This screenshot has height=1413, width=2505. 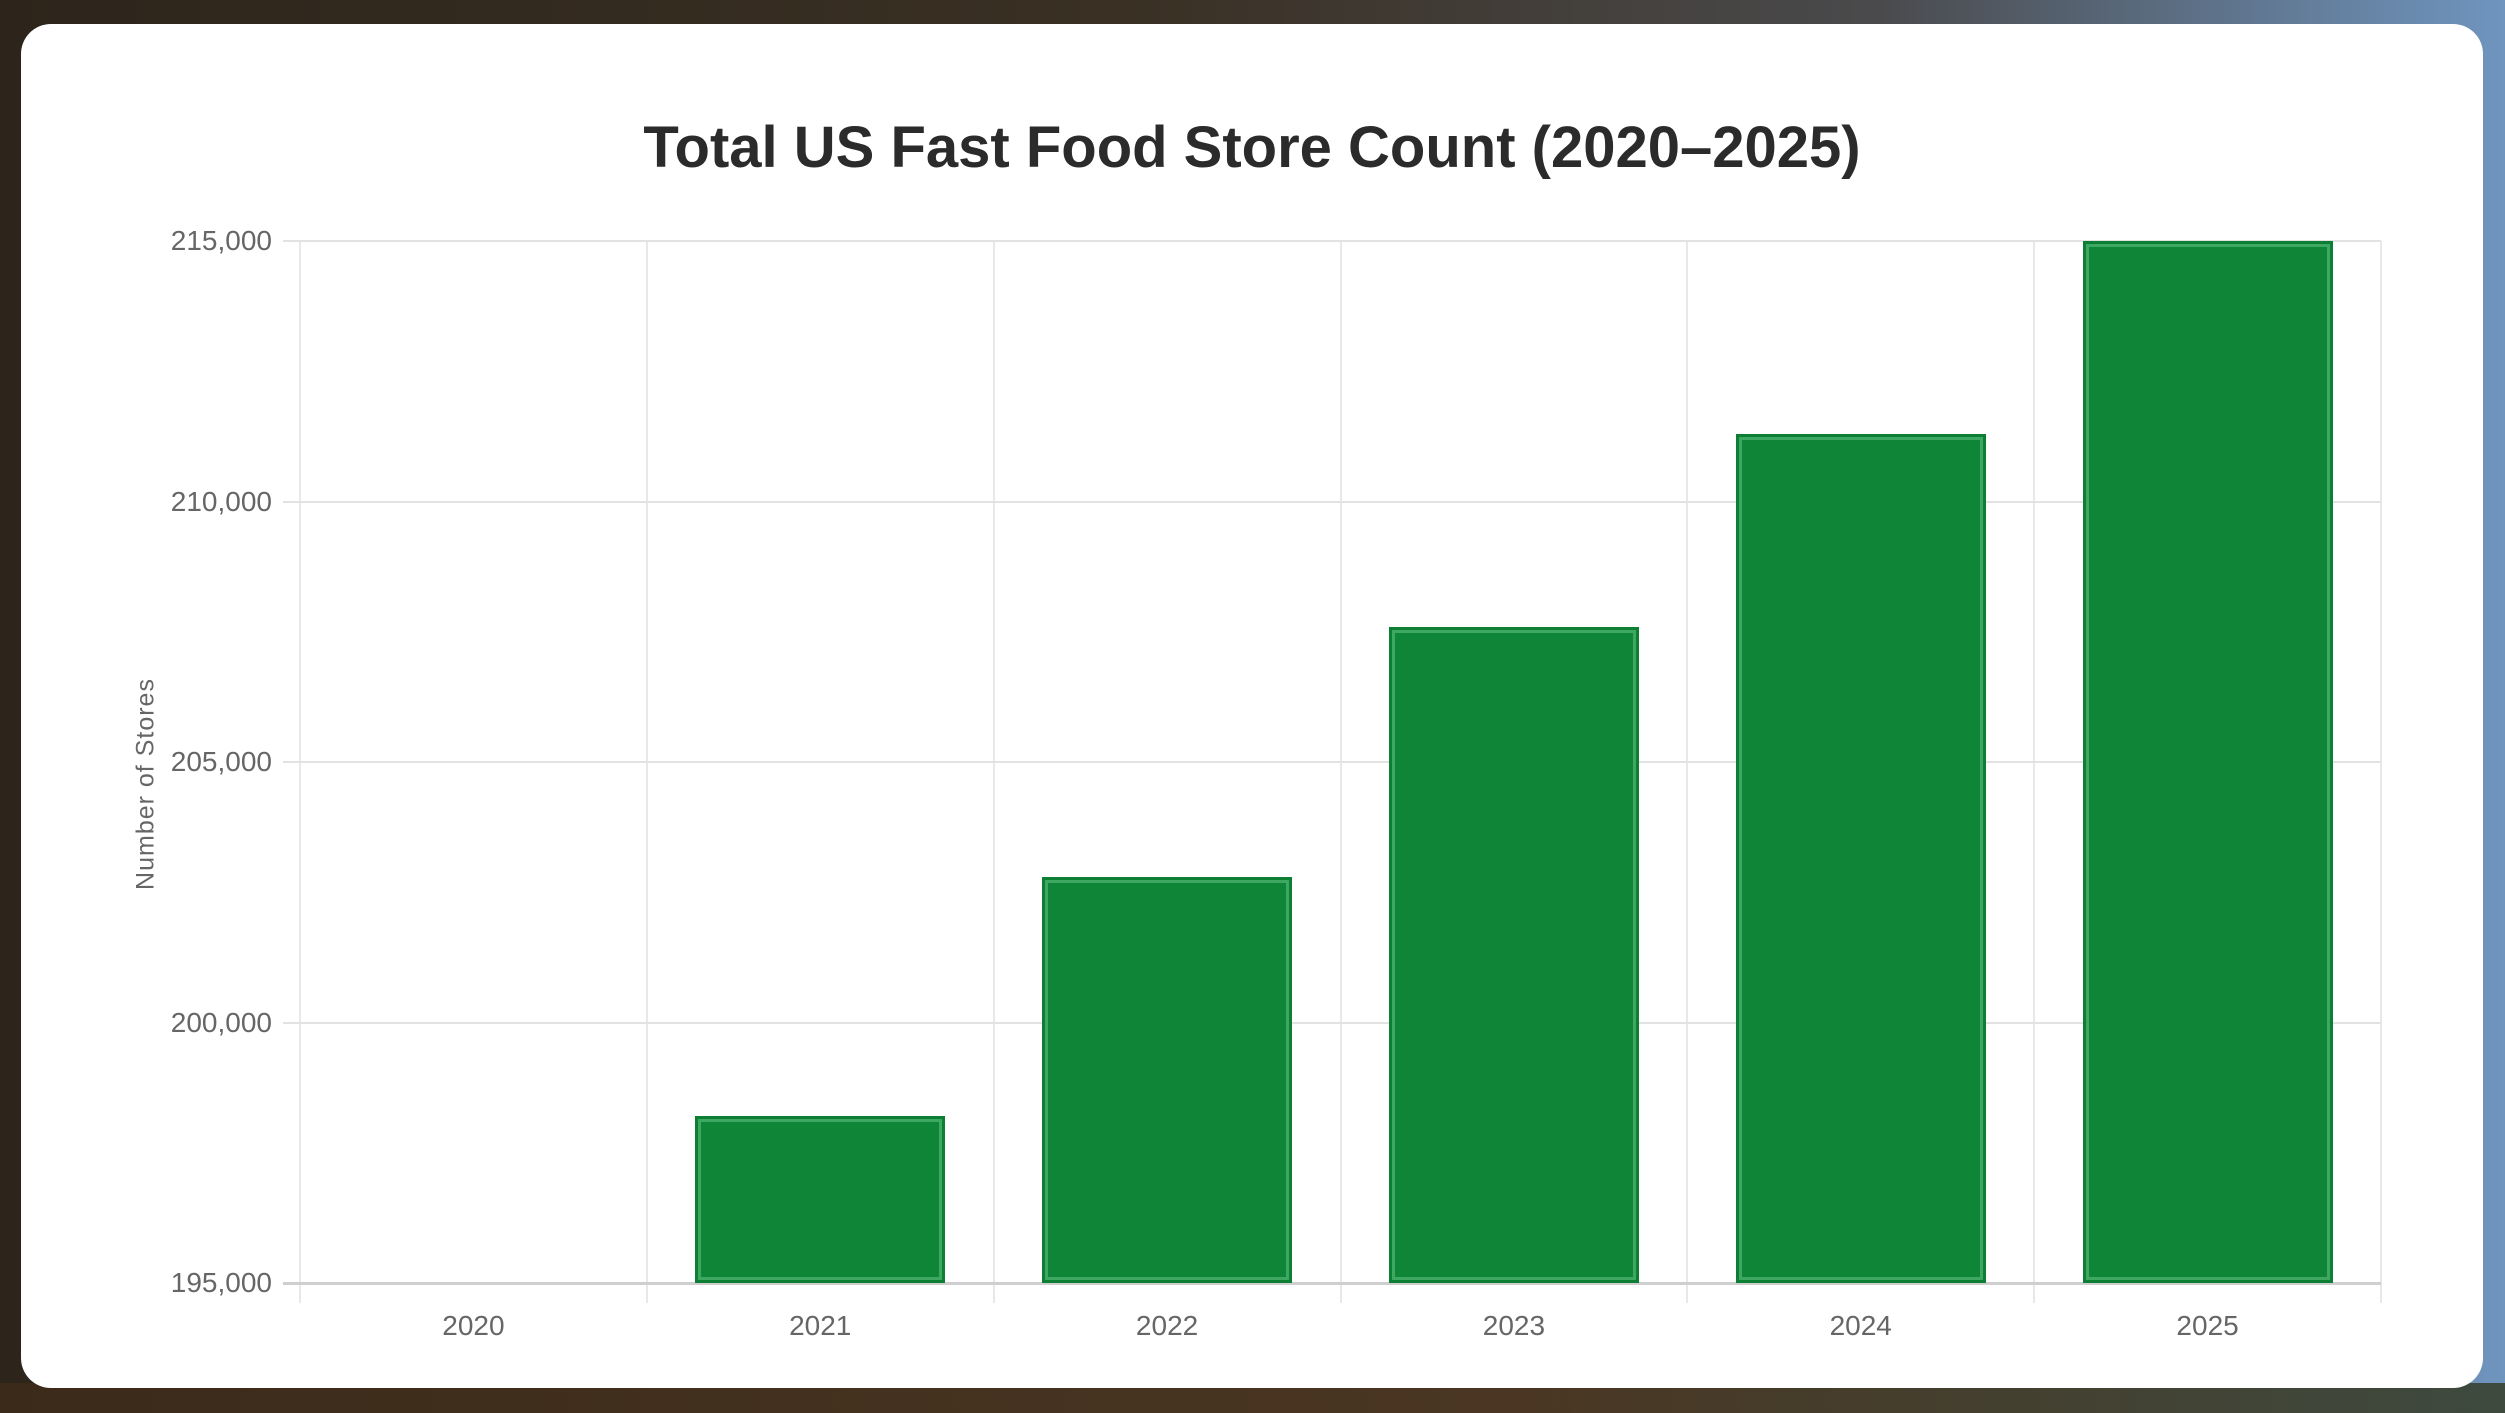 I want to click on bar-2025, so click(x=2207, y=762).